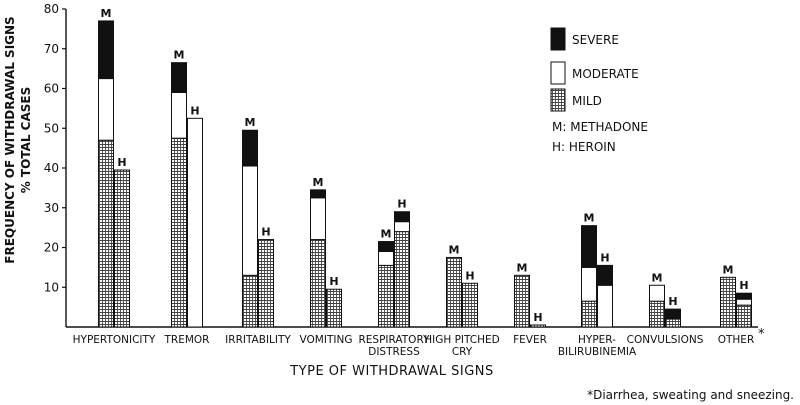  Describe the element at coordinates (106, 233) in the screenshot. I see `bar-hypertonicity-m-mild` at that location.